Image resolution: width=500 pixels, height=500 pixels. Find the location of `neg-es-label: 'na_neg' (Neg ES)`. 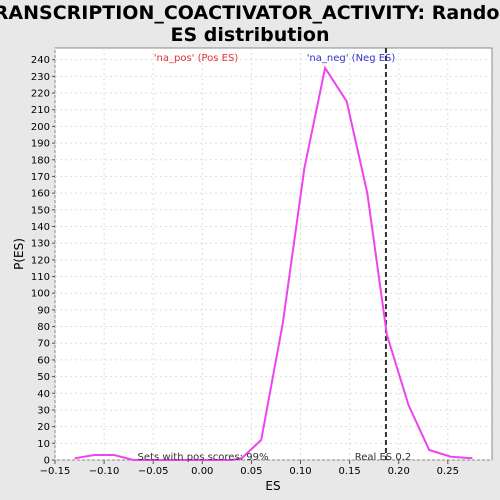

neg-es-label: 'na_neg' (Neg ES) is located at coordinates (351, 58).